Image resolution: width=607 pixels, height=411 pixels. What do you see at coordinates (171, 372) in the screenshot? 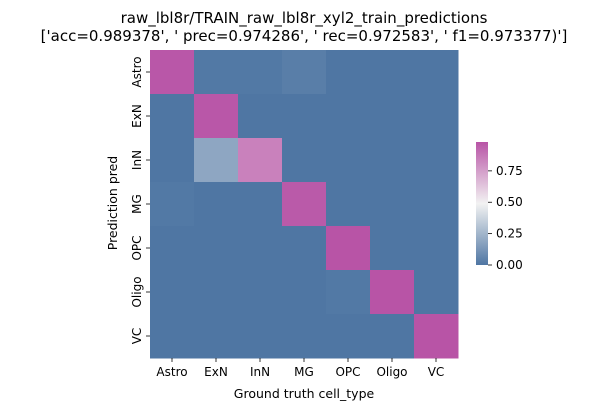
I see `x-tick-label-Astro: Astro` at bounding box center [171, 372].